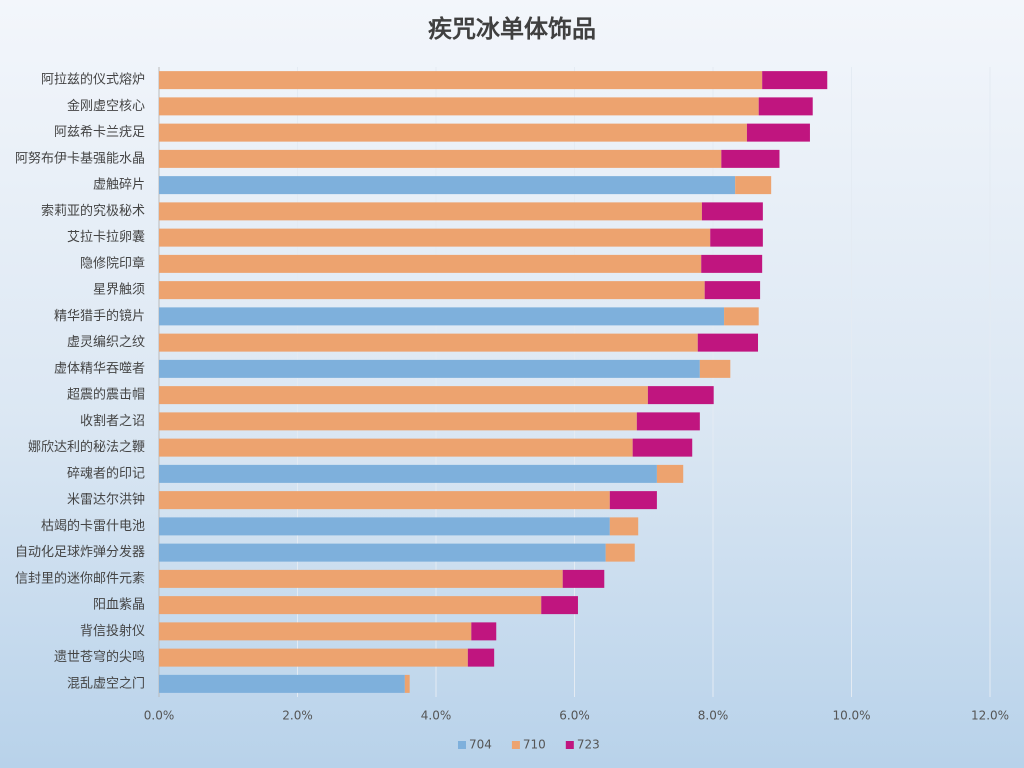 The height and width of the screenshot is (768, 1024). What do you see at coordinates (480, 745) in the screenshot?
I see `legend-label: 704` at bounding box center [480, 745].